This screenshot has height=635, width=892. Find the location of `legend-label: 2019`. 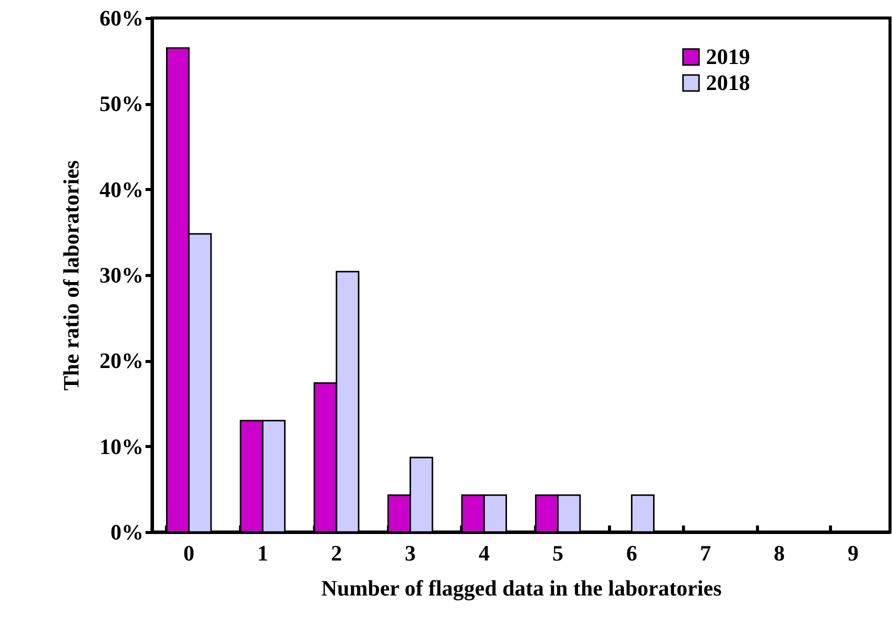

legend-label: 2019 is located at coordinates (728, 56).